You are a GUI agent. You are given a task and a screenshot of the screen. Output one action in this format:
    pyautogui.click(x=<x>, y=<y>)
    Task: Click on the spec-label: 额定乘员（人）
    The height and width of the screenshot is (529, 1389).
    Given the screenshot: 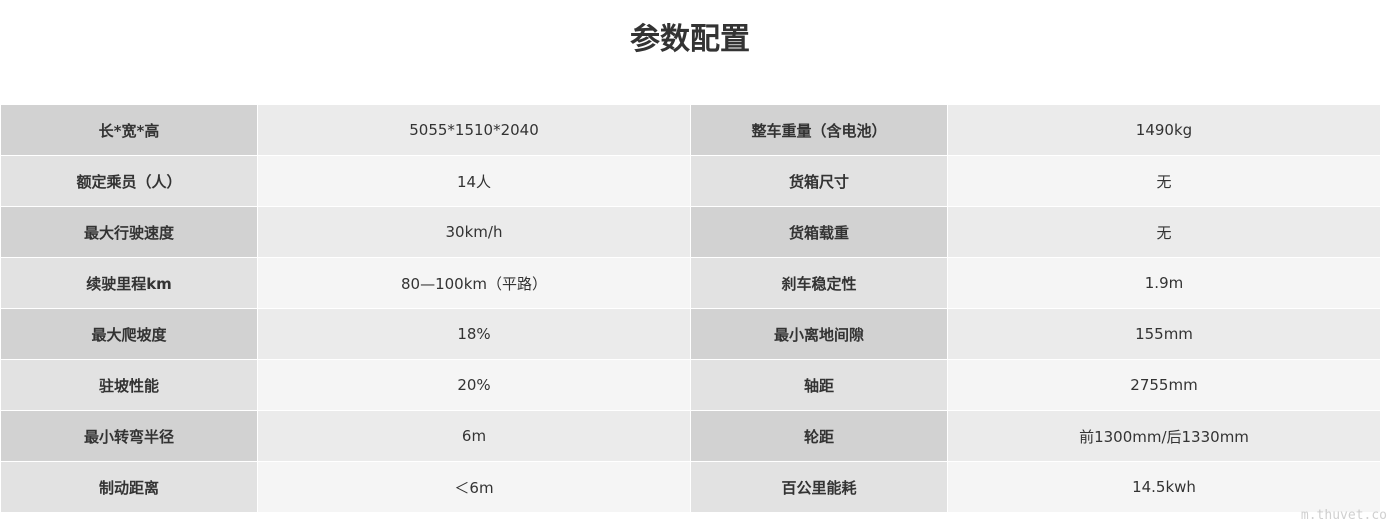 What is the action you would take?
    pyautogui.click(x=129, y=181)
    